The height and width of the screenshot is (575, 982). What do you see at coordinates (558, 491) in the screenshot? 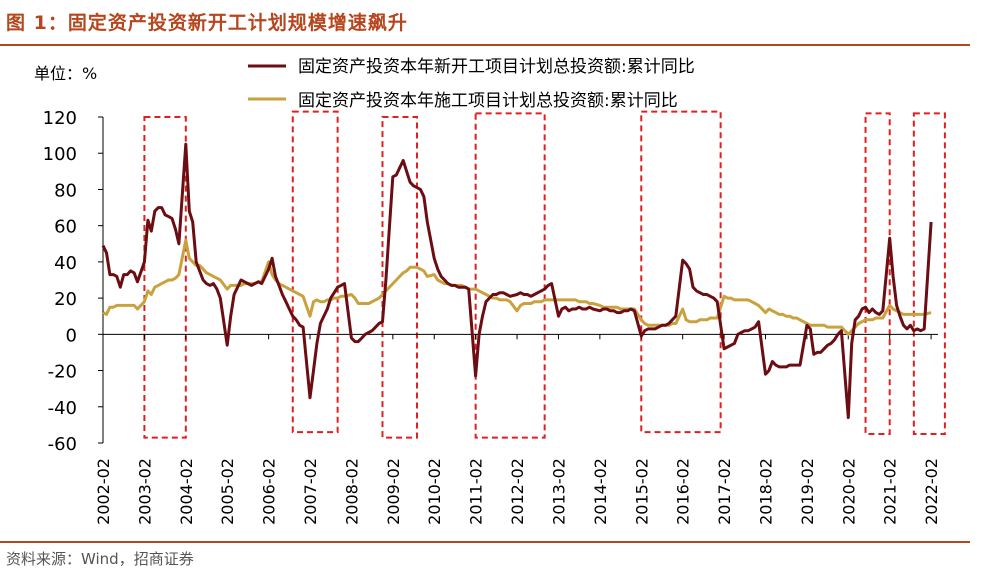
I see `x-tick-label: 2013-02` at bounding box center [558, 491].